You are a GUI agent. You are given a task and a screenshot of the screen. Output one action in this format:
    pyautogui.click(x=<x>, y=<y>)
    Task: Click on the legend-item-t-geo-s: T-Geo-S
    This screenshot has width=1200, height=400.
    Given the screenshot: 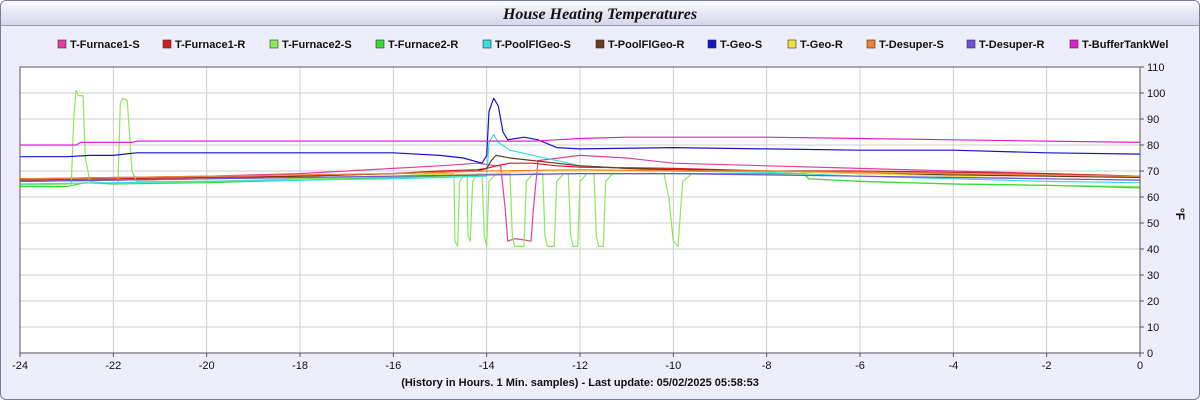 What is the action you would take?
    pyautogui.click(x=734, y=45)
    